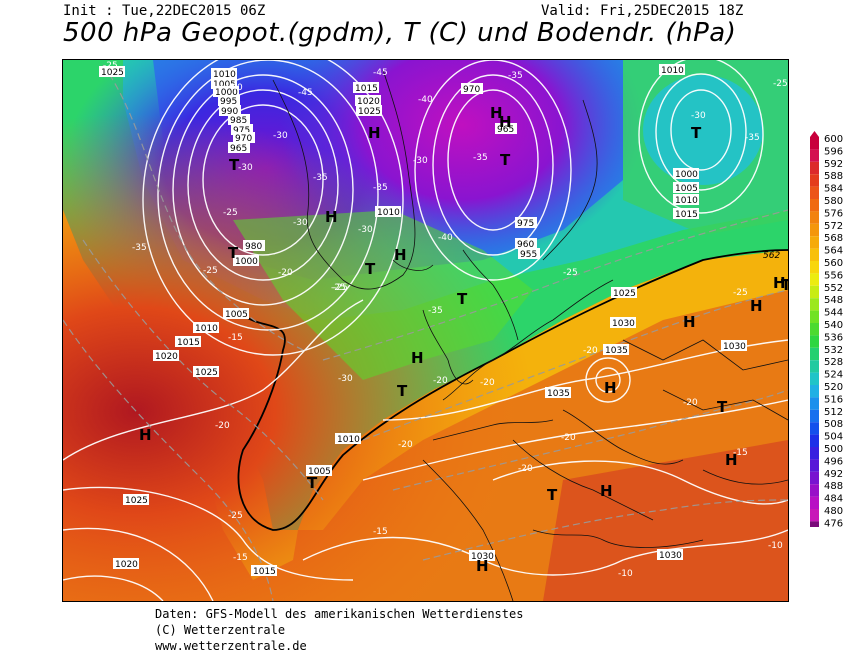 This screenshot has height=657, width=850. What do you see at coordinates (833, 288) in the screenshot?
I see `legend-label: 552` at bounding box center [833, 288].